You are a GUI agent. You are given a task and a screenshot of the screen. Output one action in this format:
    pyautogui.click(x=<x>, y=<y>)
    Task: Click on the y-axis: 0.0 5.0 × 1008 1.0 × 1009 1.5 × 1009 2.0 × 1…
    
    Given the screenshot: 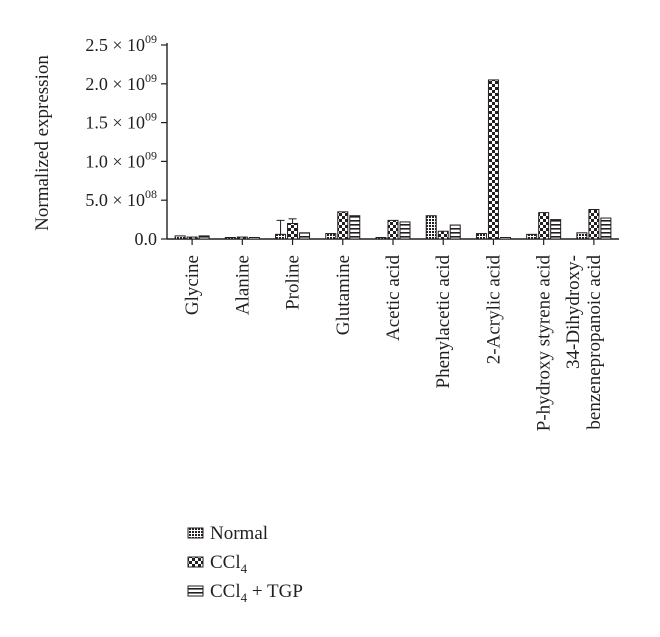 What is the action you would take?
    pyautogui.click(x=126, y=140)
    